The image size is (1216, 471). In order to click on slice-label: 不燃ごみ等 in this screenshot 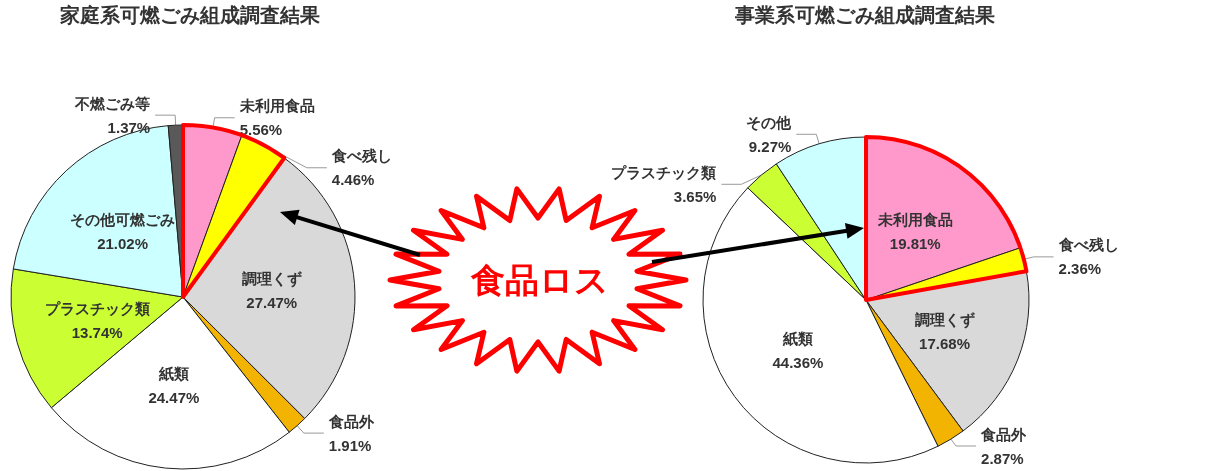, I will do `click(112, 103)`.